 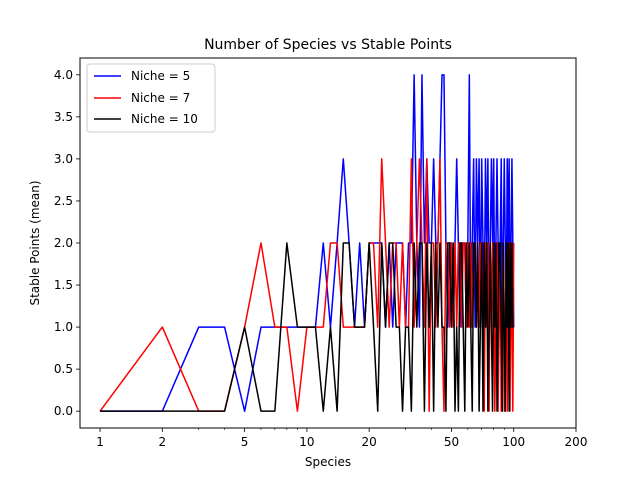 What do you see at coordinates (63, 75) in the screenshot?
I see `y-tick-label: 4.0` at bounding box center [63, 75].